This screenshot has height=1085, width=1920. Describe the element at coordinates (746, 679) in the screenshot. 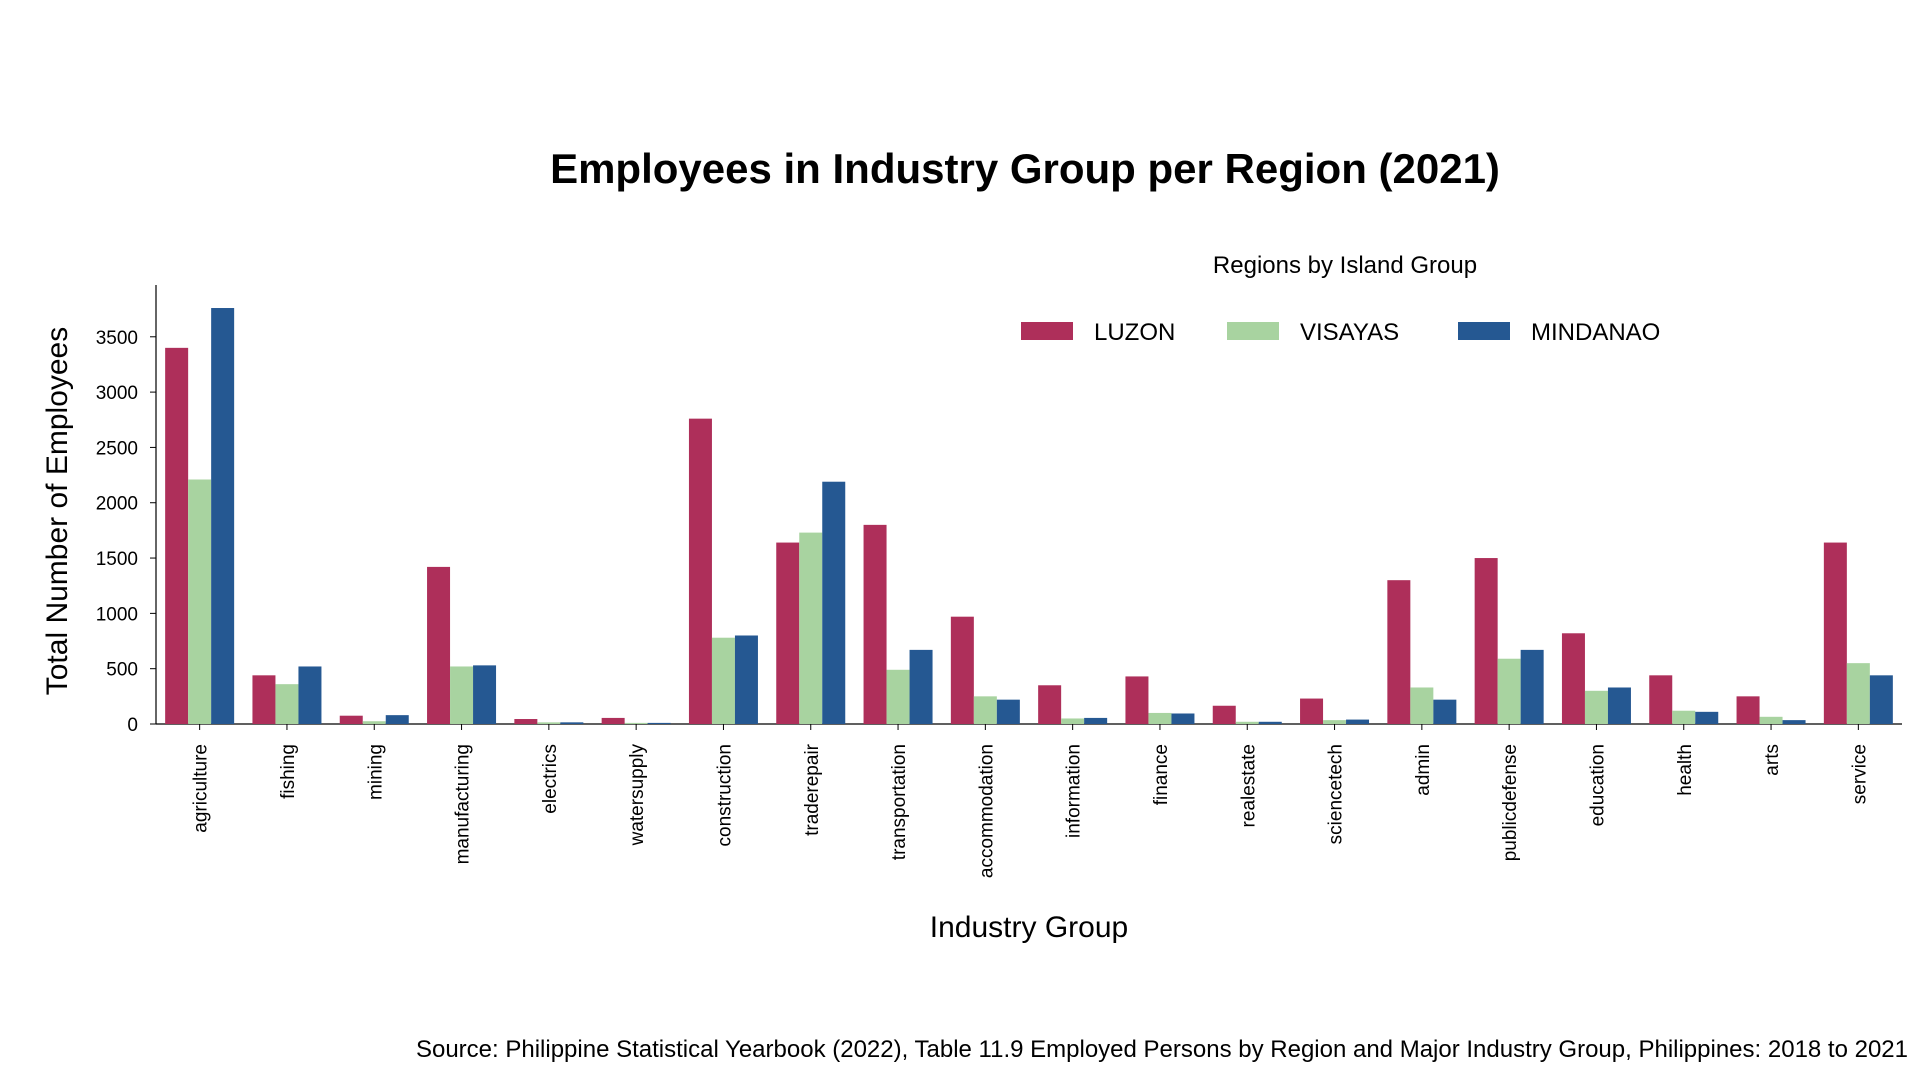

I see `bar-mindanao-construction` at that location.